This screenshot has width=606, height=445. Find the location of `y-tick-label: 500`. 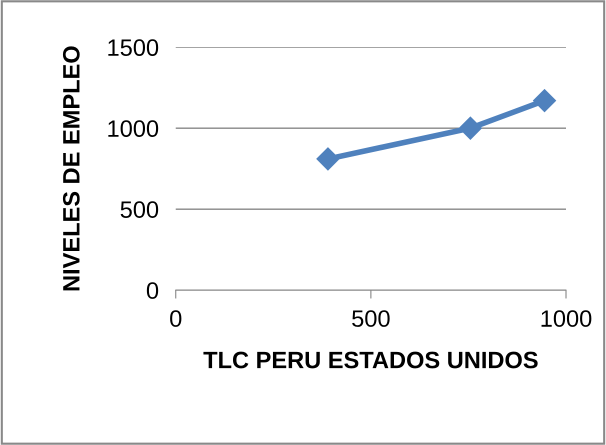

y-tick-label: 500 is located at coordinates (139, 209).